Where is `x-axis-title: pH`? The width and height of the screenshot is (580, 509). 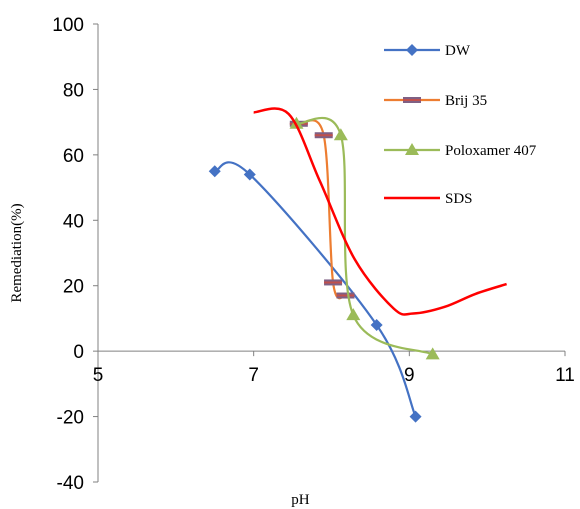
x-axis-title: pH is located at coordinates (300, 500).